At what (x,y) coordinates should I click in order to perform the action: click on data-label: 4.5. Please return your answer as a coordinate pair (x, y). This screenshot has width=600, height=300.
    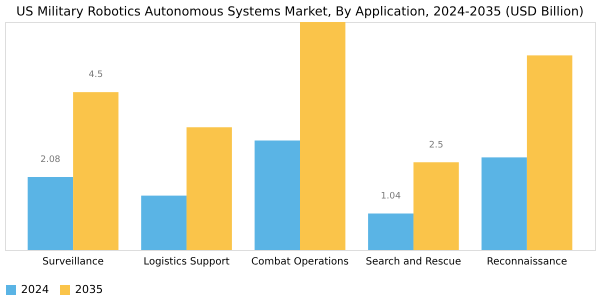
    Looking at the image, I should click on (95, 75).